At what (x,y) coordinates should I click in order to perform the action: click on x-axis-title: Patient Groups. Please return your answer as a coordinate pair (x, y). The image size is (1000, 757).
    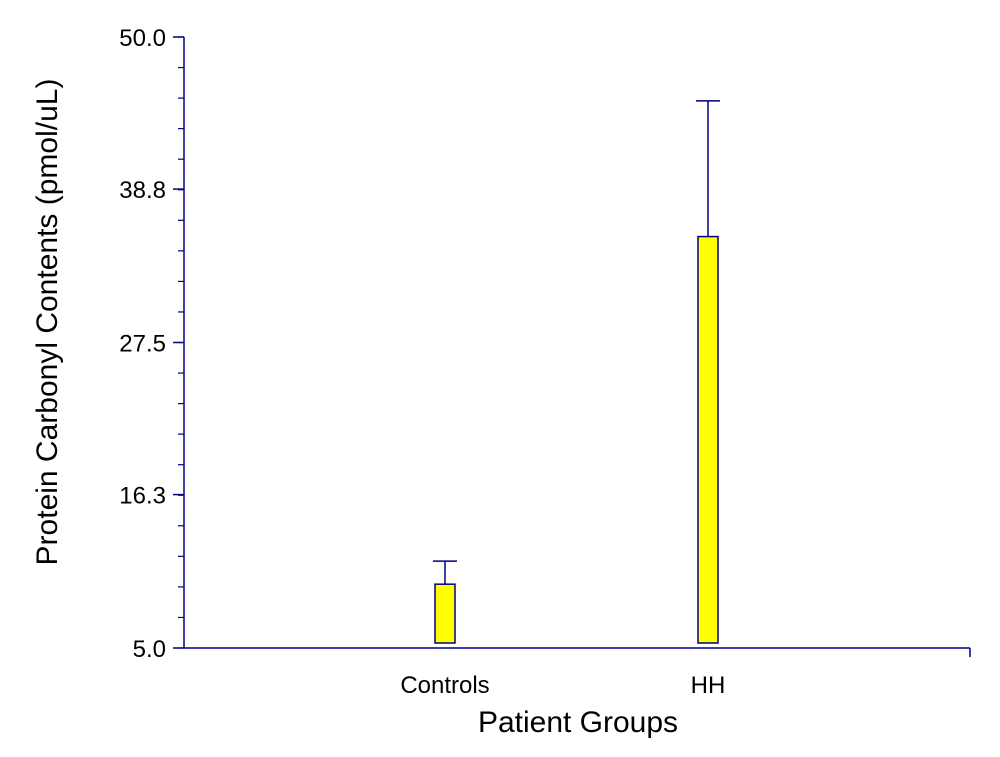
    Looking at the image, I should click on (578, 722).